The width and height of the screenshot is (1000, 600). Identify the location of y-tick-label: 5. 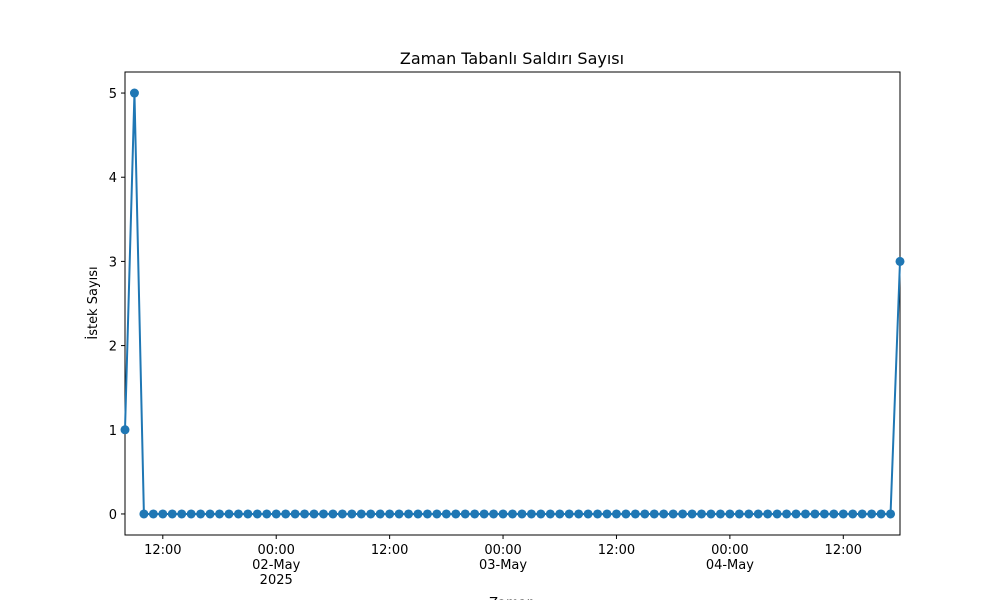
(113, 94).